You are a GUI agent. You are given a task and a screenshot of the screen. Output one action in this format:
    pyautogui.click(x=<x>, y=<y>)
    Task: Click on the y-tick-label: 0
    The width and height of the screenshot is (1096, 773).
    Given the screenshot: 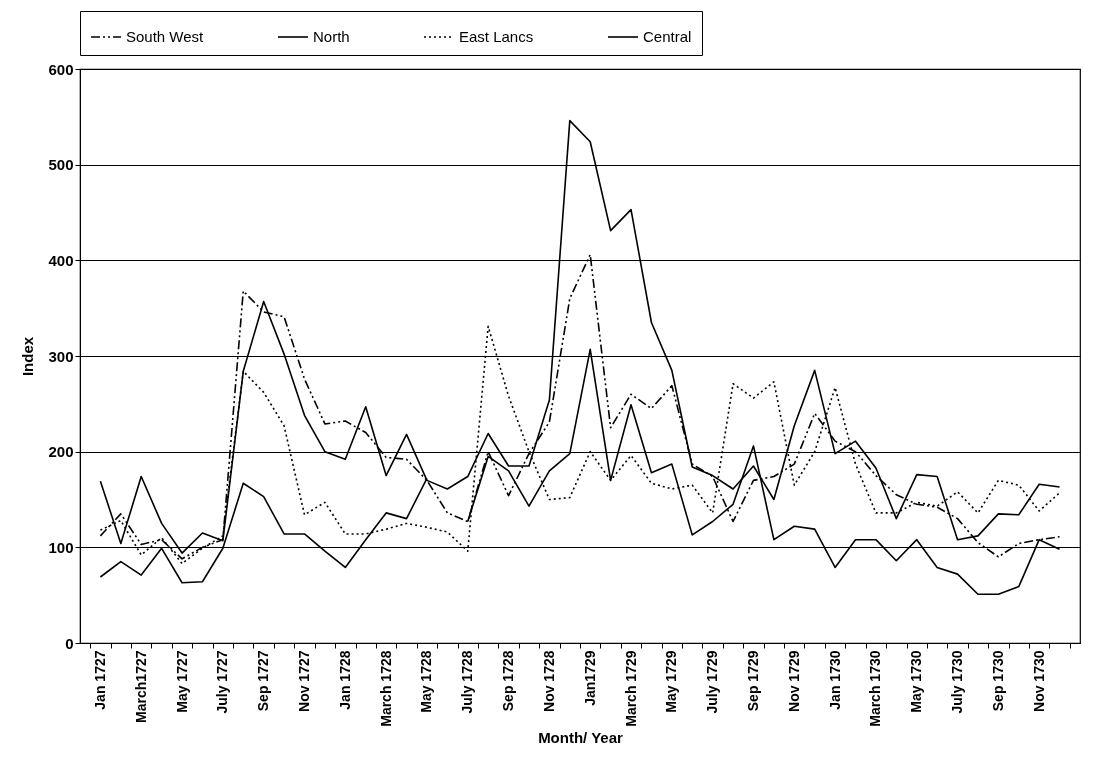 What is the action you would take?
    pyautogui.click(x=69, y=643)
    